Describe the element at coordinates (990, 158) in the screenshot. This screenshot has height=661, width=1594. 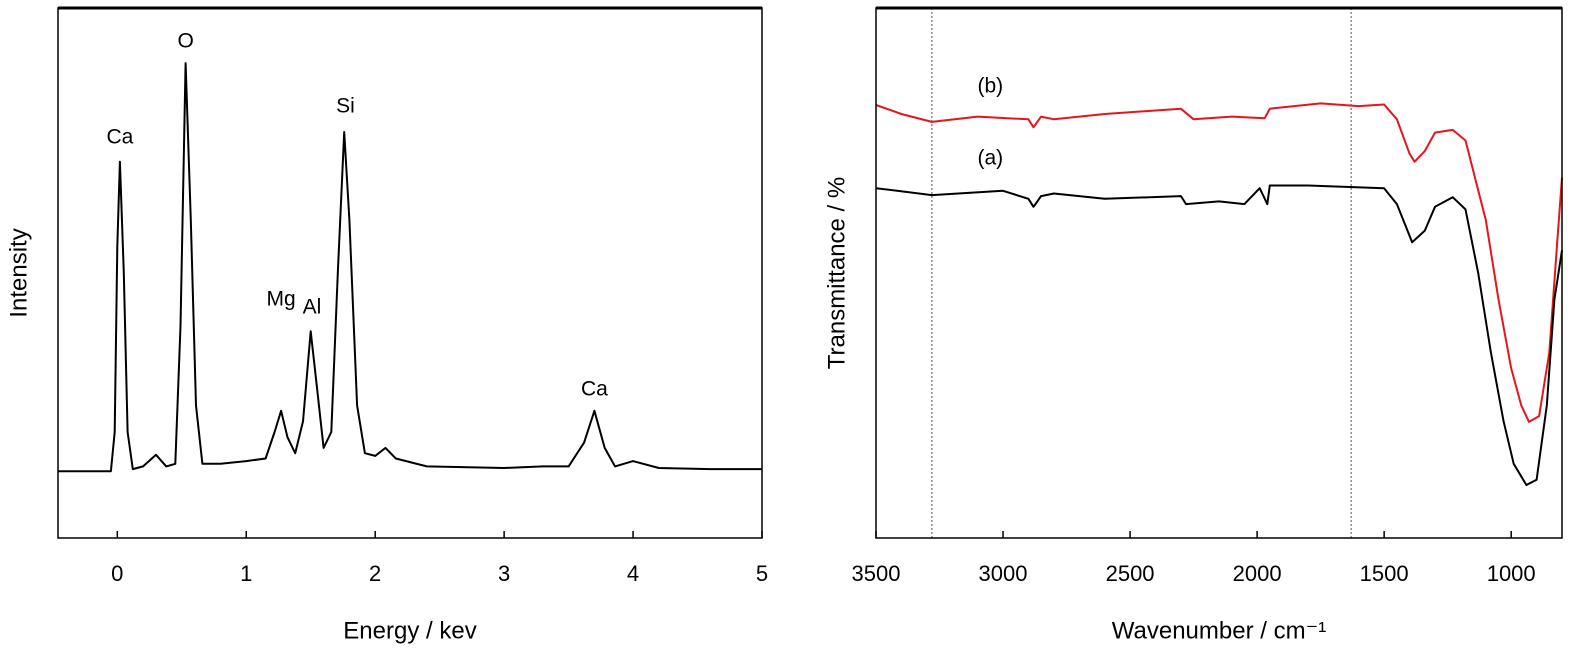
I see `series-label: (a)` at that location.